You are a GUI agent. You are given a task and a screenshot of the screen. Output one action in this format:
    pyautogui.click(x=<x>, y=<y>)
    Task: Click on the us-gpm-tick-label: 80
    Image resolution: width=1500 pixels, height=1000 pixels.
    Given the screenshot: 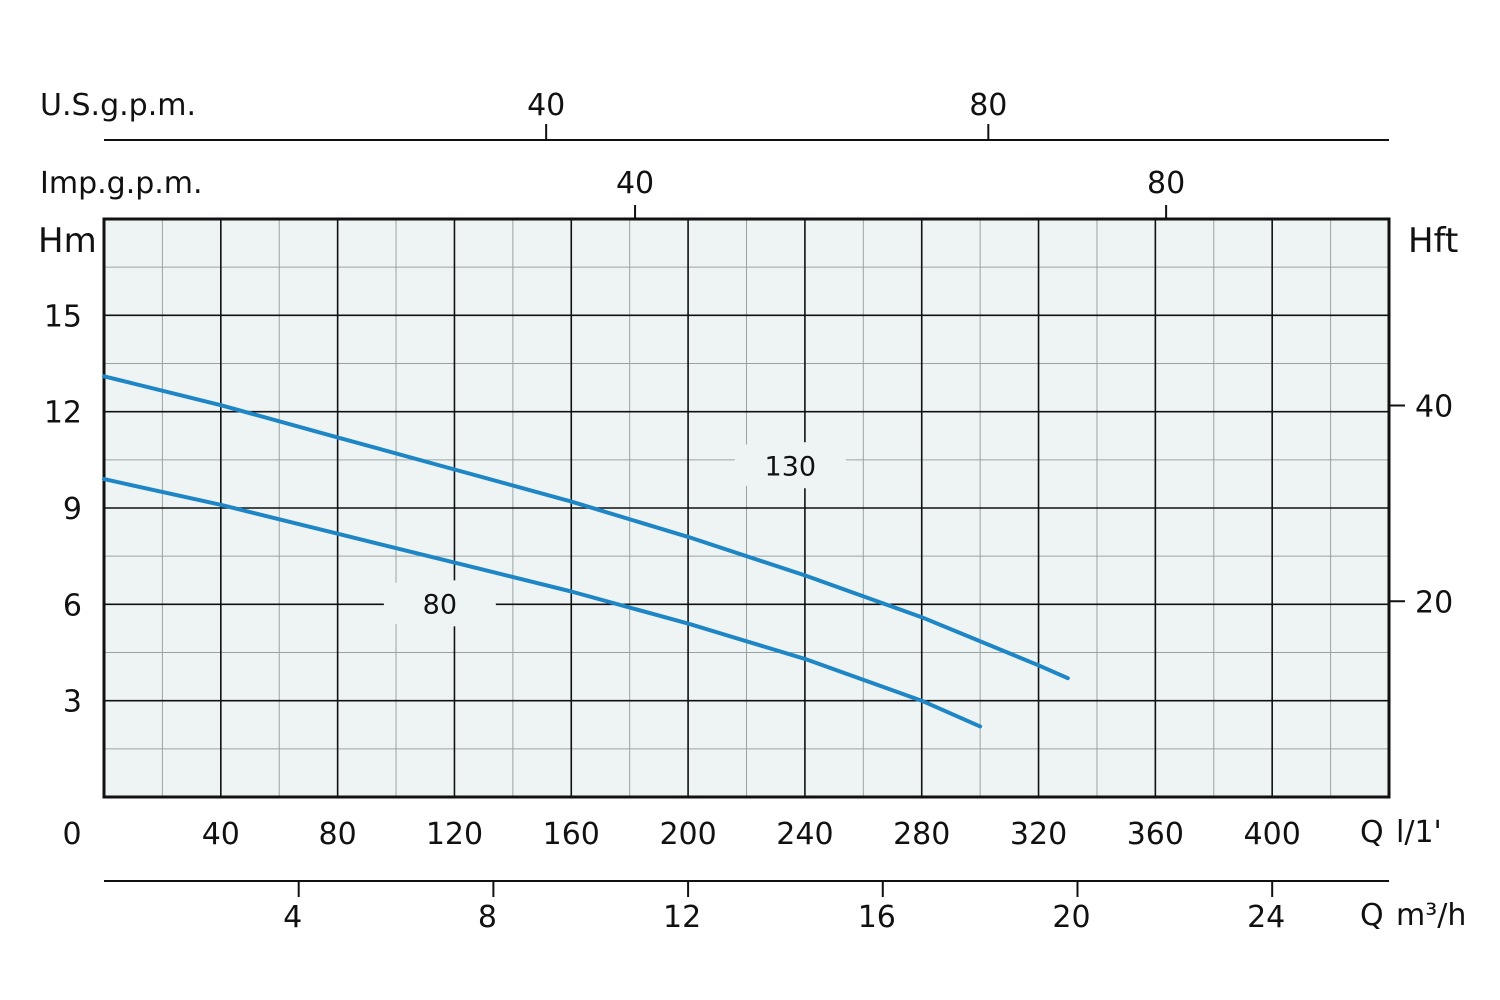 What is the action you would take?
    pyautogui.click(x=988, y=105)
    